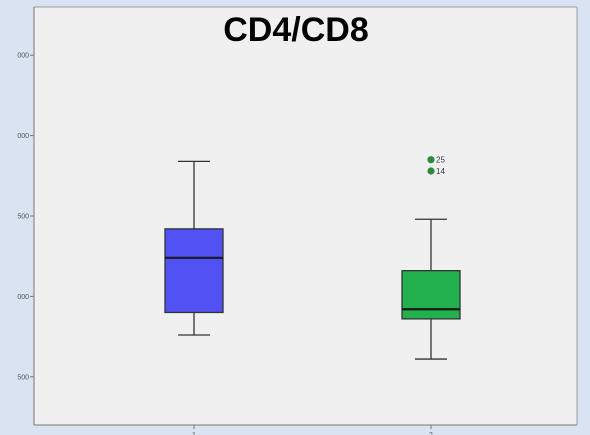 The height and width of the screenshot is (435, 590). What do you see at coordinates (312, 430) in the screenshot?
I see `x-axis-ticks: 12` at bounding box center [312, 430].